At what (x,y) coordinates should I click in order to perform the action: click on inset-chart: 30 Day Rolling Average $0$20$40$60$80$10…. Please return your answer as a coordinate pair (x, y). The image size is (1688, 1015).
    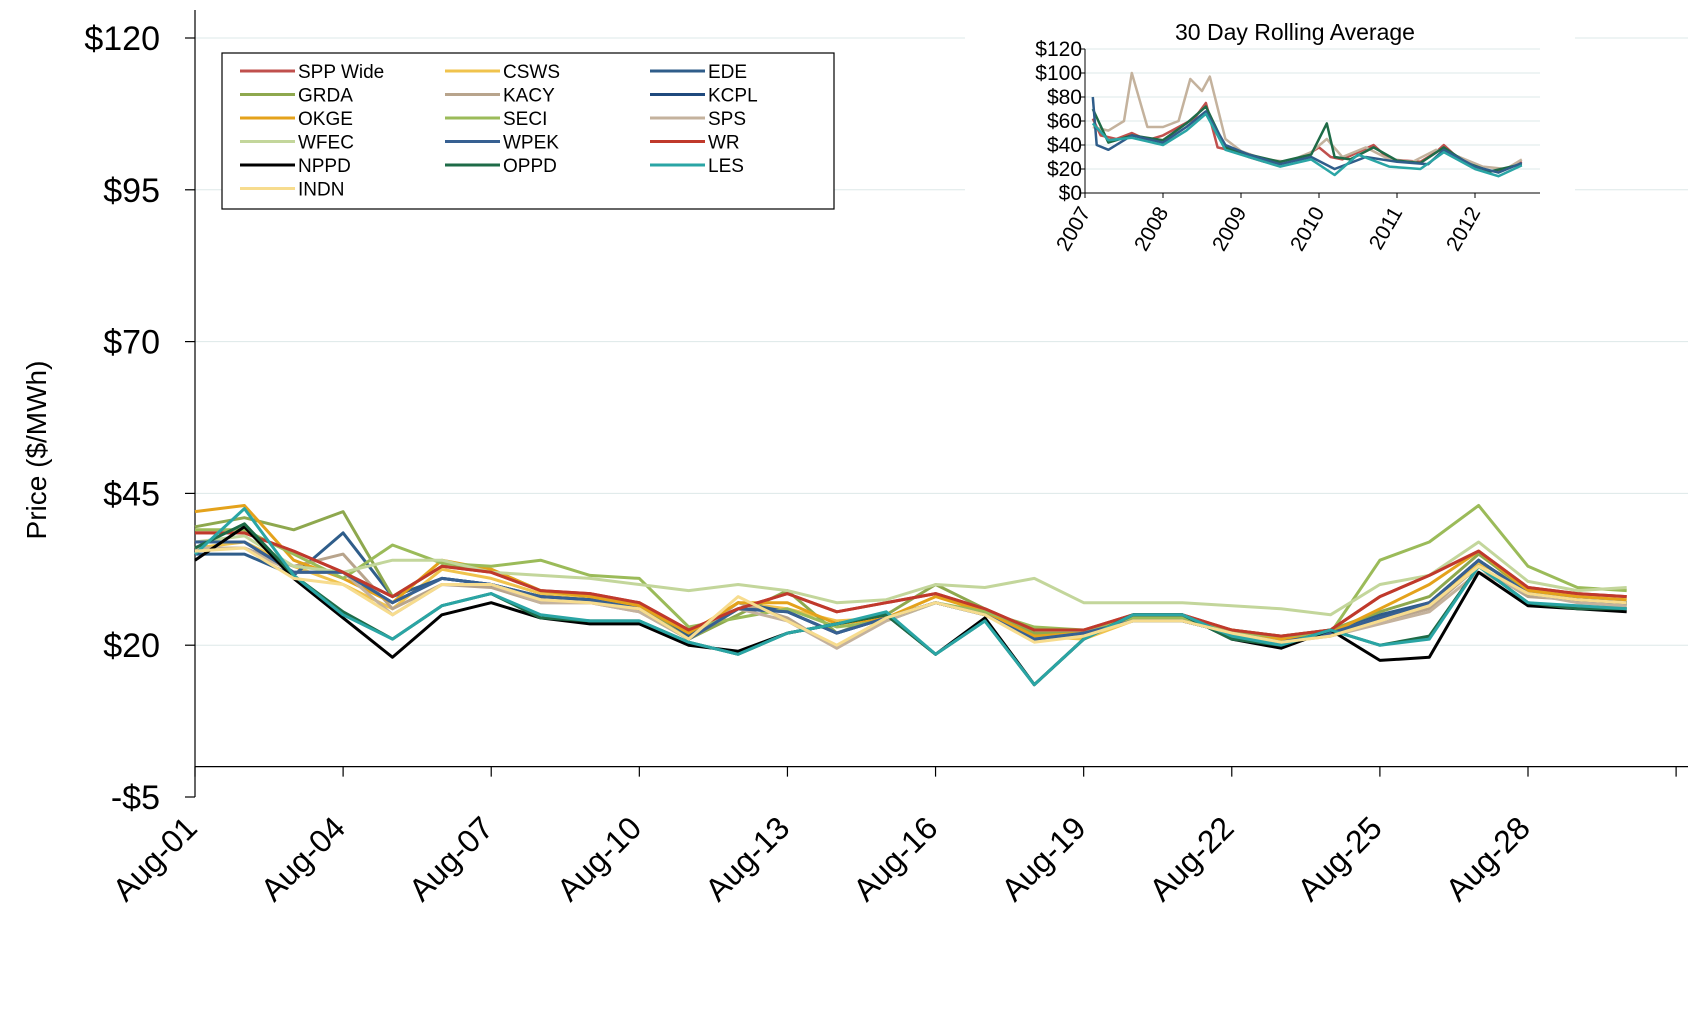
    Looking at the image, I should click on (1270, 162).